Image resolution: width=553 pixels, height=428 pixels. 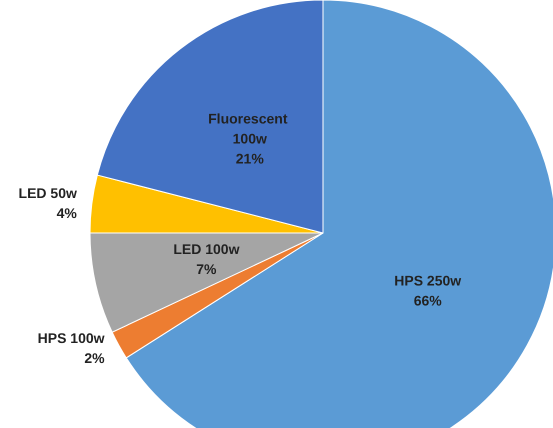 I want to click on data-label: 4%, so click(x=67, y=213).